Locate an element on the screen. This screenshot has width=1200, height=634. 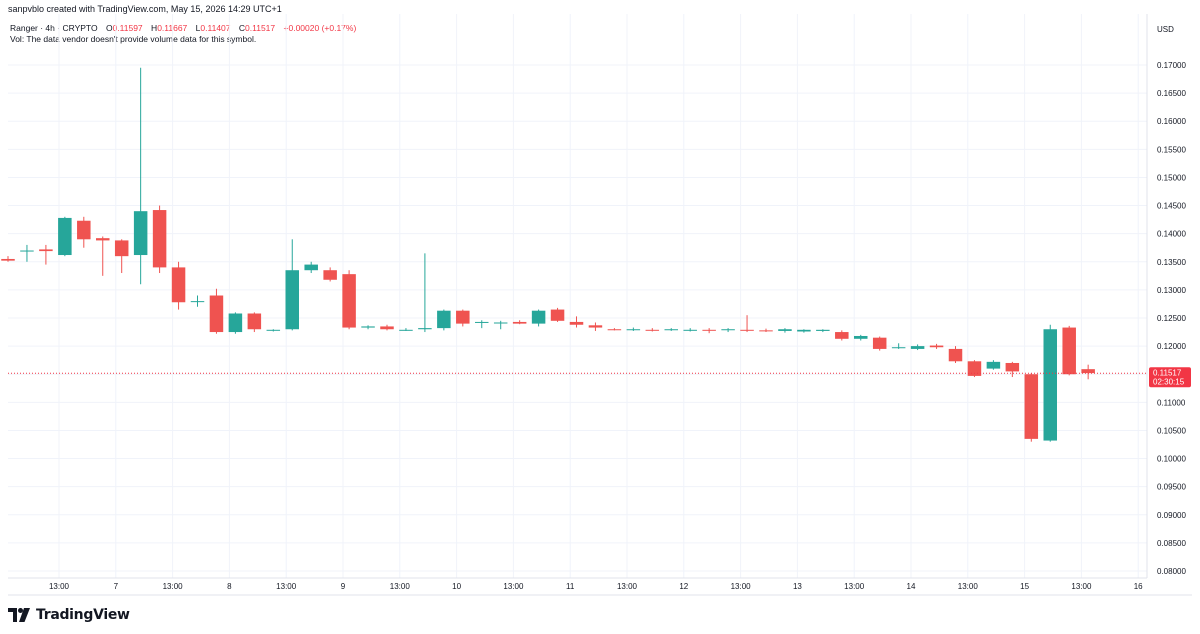
symbol-title: Ranger · 4h · CRYPTO is located at coordinates (54, 28).